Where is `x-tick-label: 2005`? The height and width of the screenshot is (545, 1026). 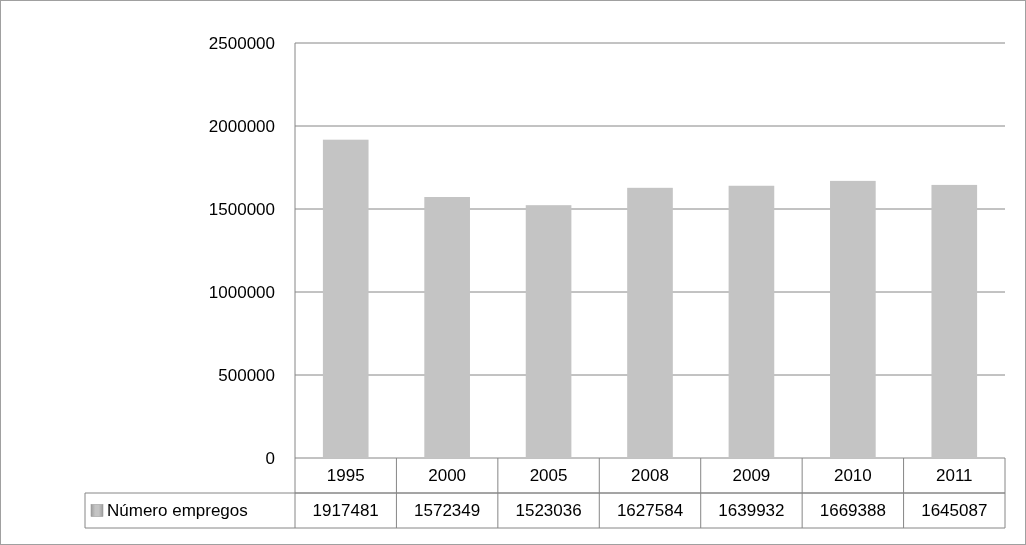 x-tick-label: 2005 is located at coordinates (548, 476).